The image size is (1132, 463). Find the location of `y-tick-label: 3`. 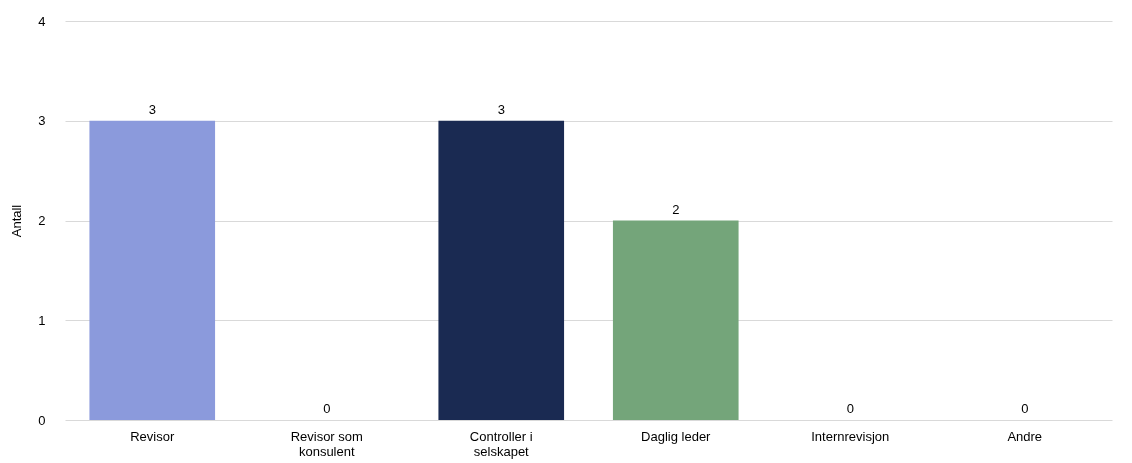

y-tick-label: 3 is located at coordinates (42, 121).